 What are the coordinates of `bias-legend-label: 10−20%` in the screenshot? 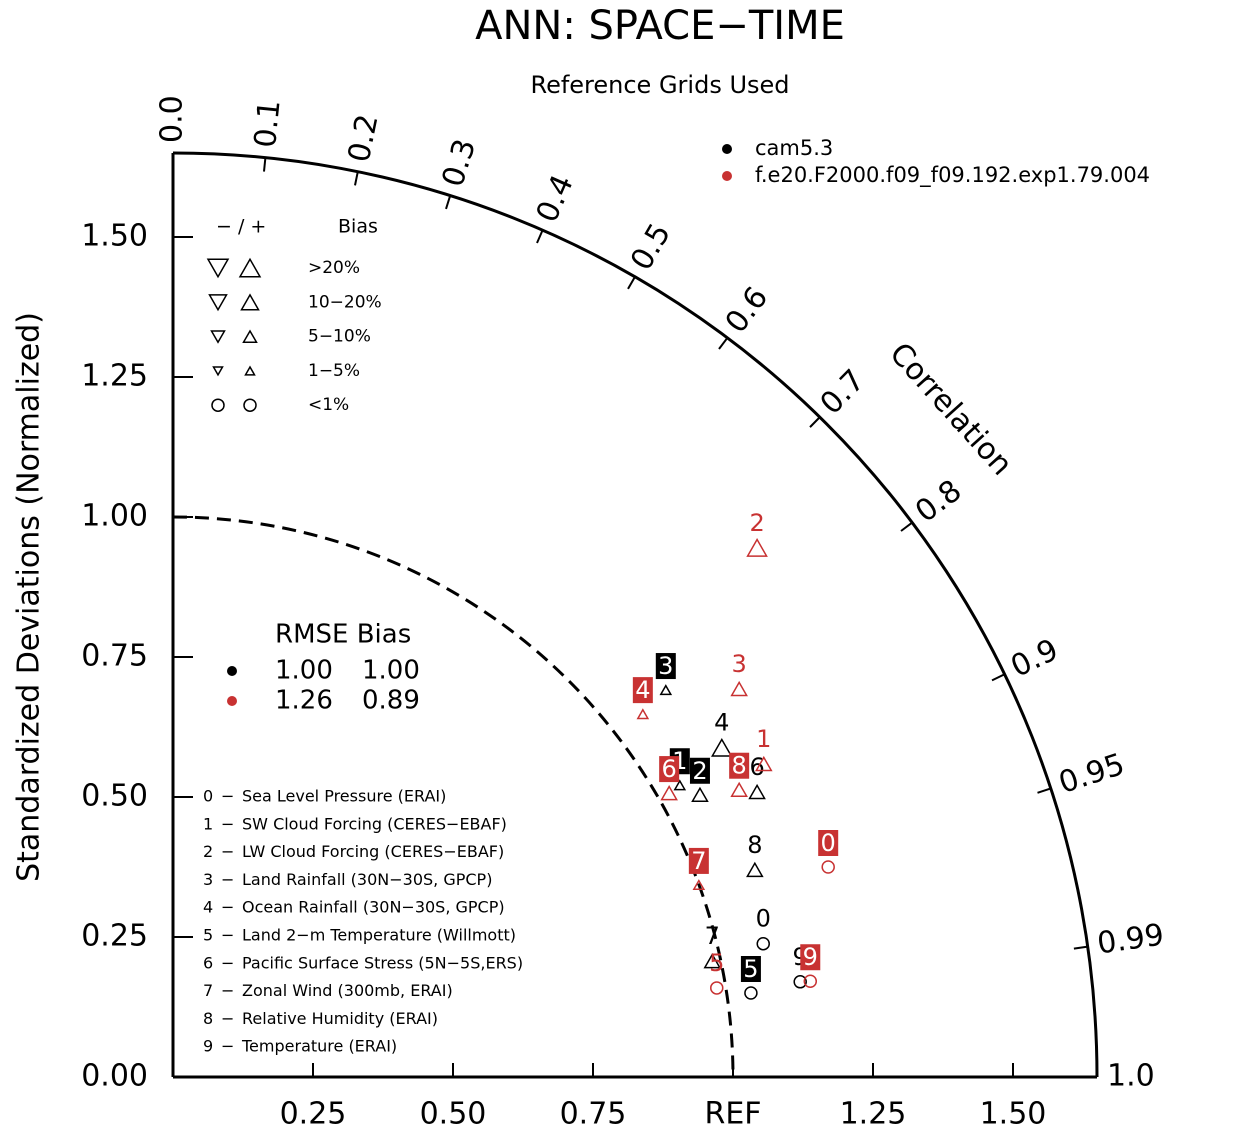 It's located at (345, 302).